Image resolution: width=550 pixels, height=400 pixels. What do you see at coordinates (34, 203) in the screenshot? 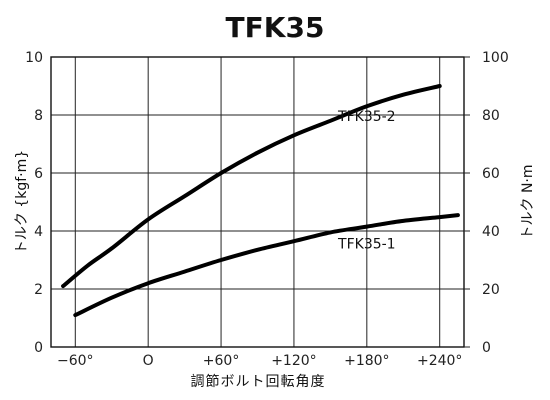
I see `left-y-axis: 0 2 4 6 8 10` at bounding box center [34, 203].